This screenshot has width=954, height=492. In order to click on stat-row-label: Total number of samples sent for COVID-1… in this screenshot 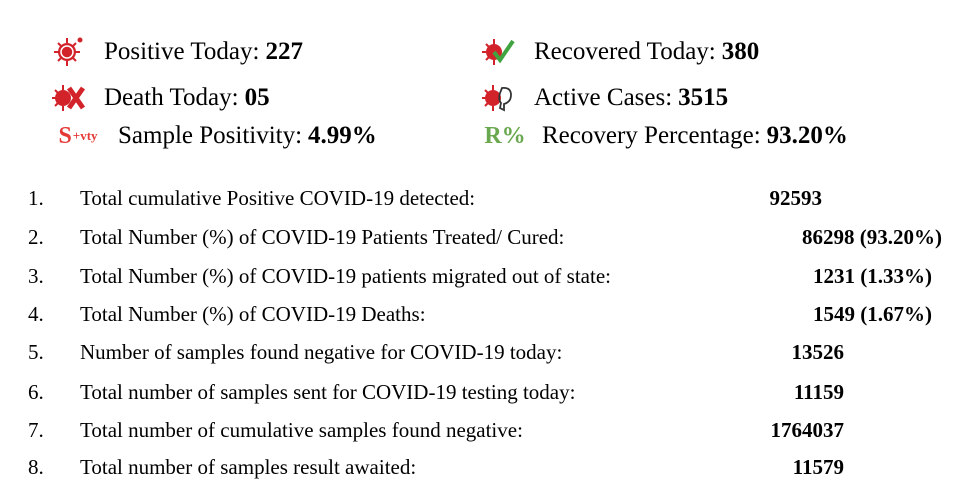, I will do `click(328, 392)`.